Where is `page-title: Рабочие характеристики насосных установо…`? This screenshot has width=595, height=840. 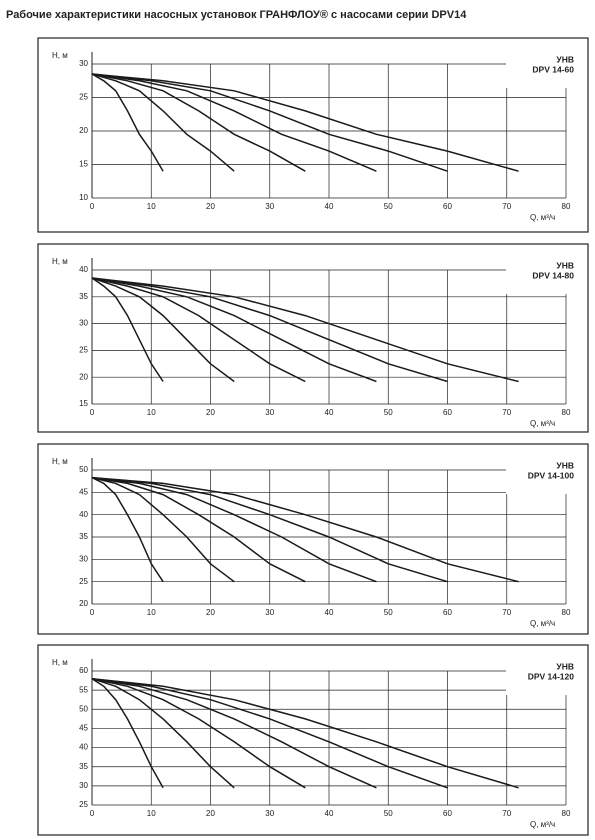
page-title: Рабочие характеристики насосных установо… is located at coordinates (236, 15).